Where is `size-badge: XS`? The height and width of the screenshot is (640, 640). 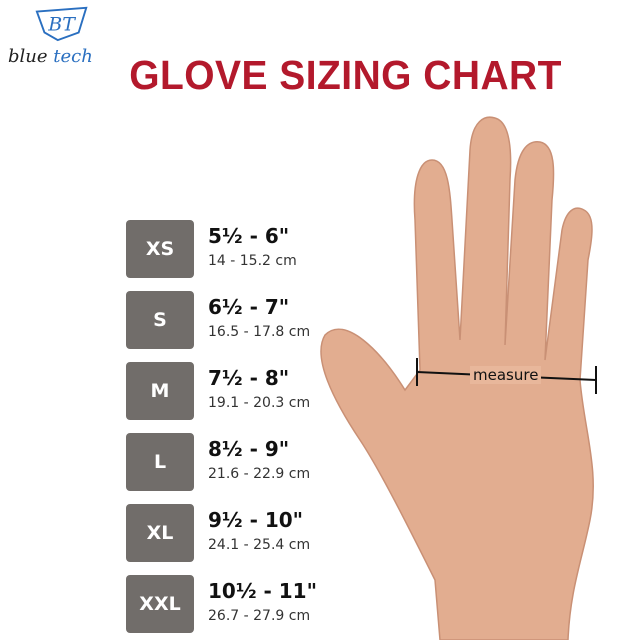
size-badge: XS is located at coordinates (160, 249).